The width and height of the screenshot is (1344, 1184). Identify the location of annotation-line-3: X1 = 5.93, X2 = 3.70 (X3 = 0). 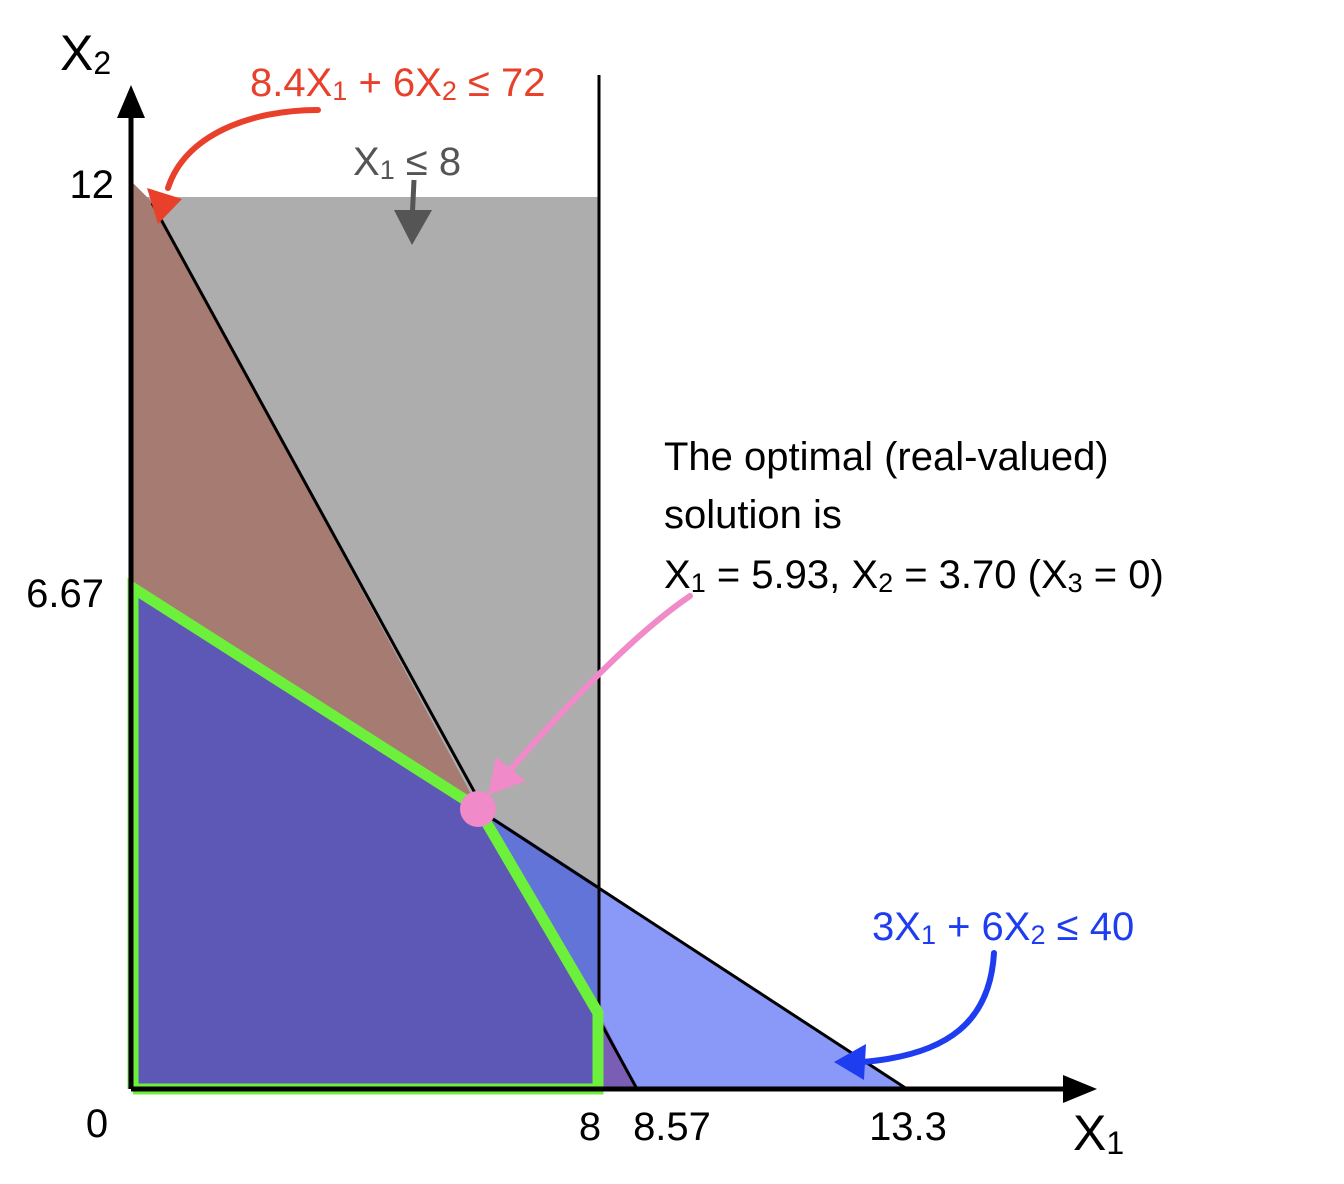
(914, 575).